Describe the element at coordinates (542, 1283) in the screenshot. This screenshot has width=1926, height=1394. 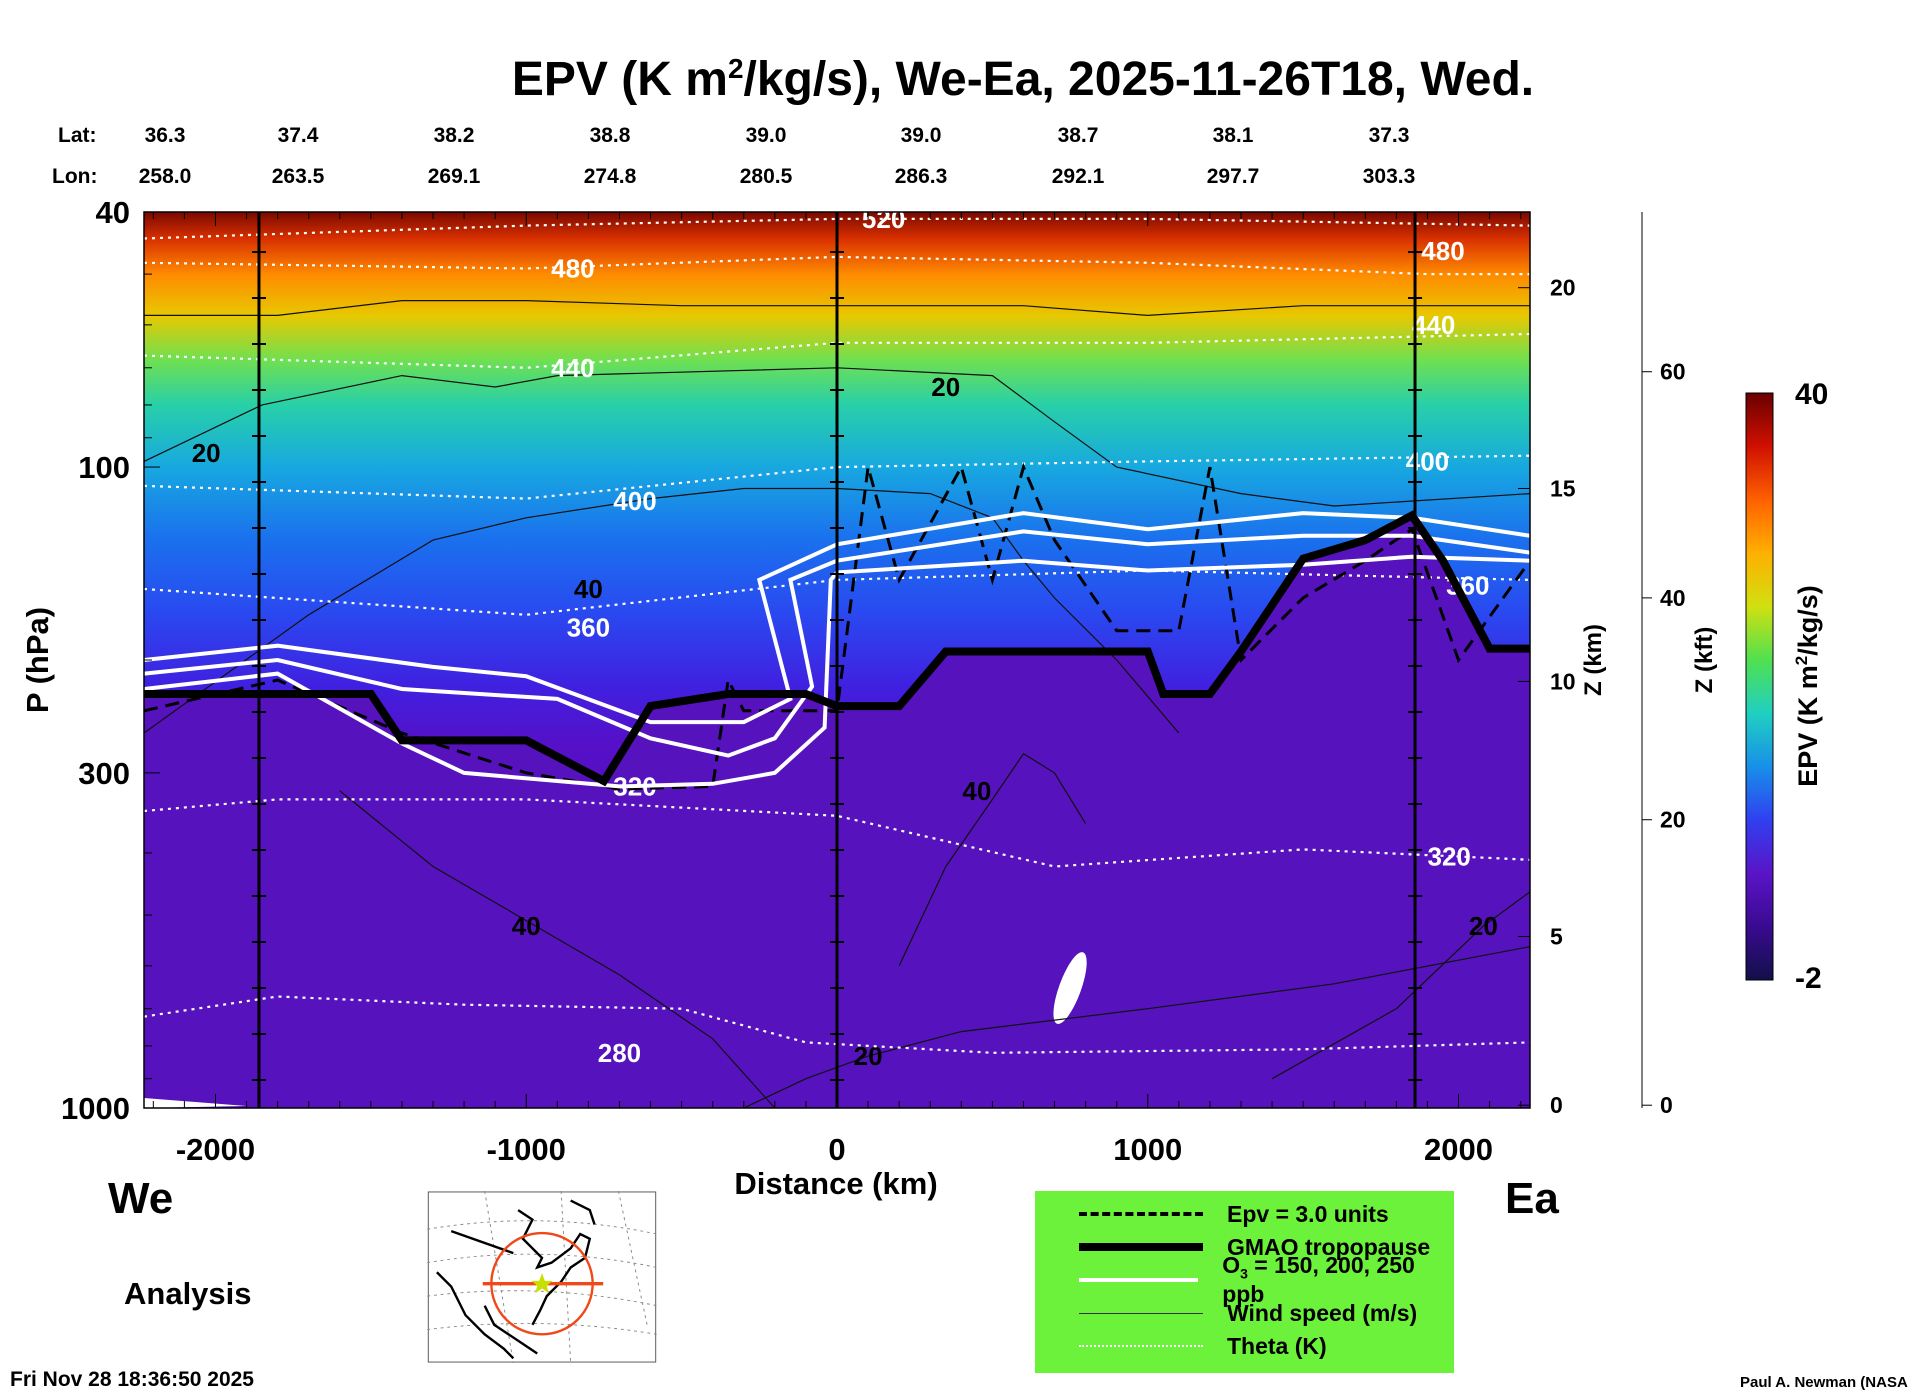
I see `center-star-icon` at that location.